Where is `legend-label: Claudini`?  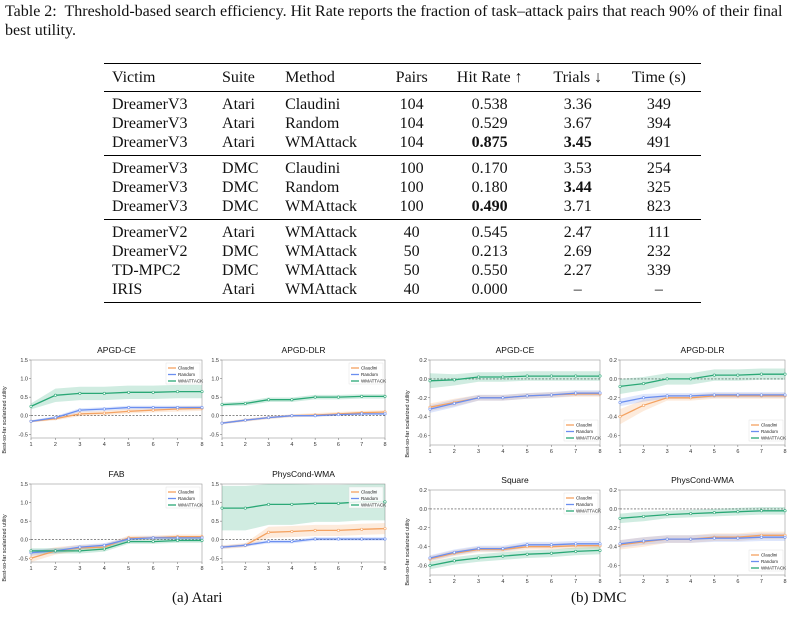 legend-label: Claudini is located at coordinates (584, 498).